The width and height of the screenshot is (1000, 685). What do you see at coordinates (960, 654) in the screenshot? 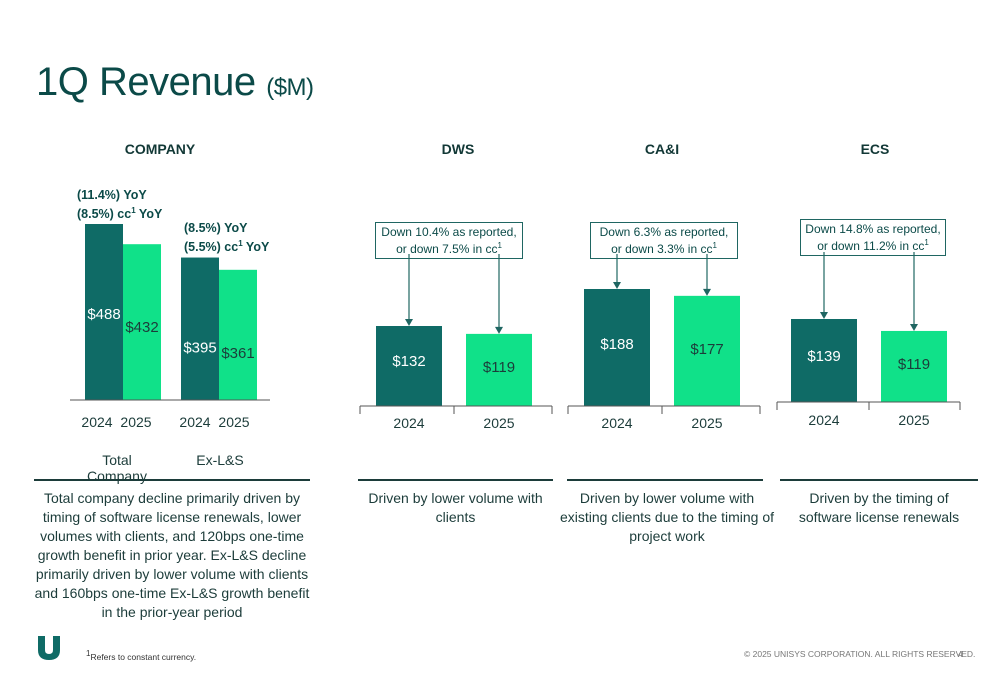
I see `page-number: 4` at bounding box center [960, 654].